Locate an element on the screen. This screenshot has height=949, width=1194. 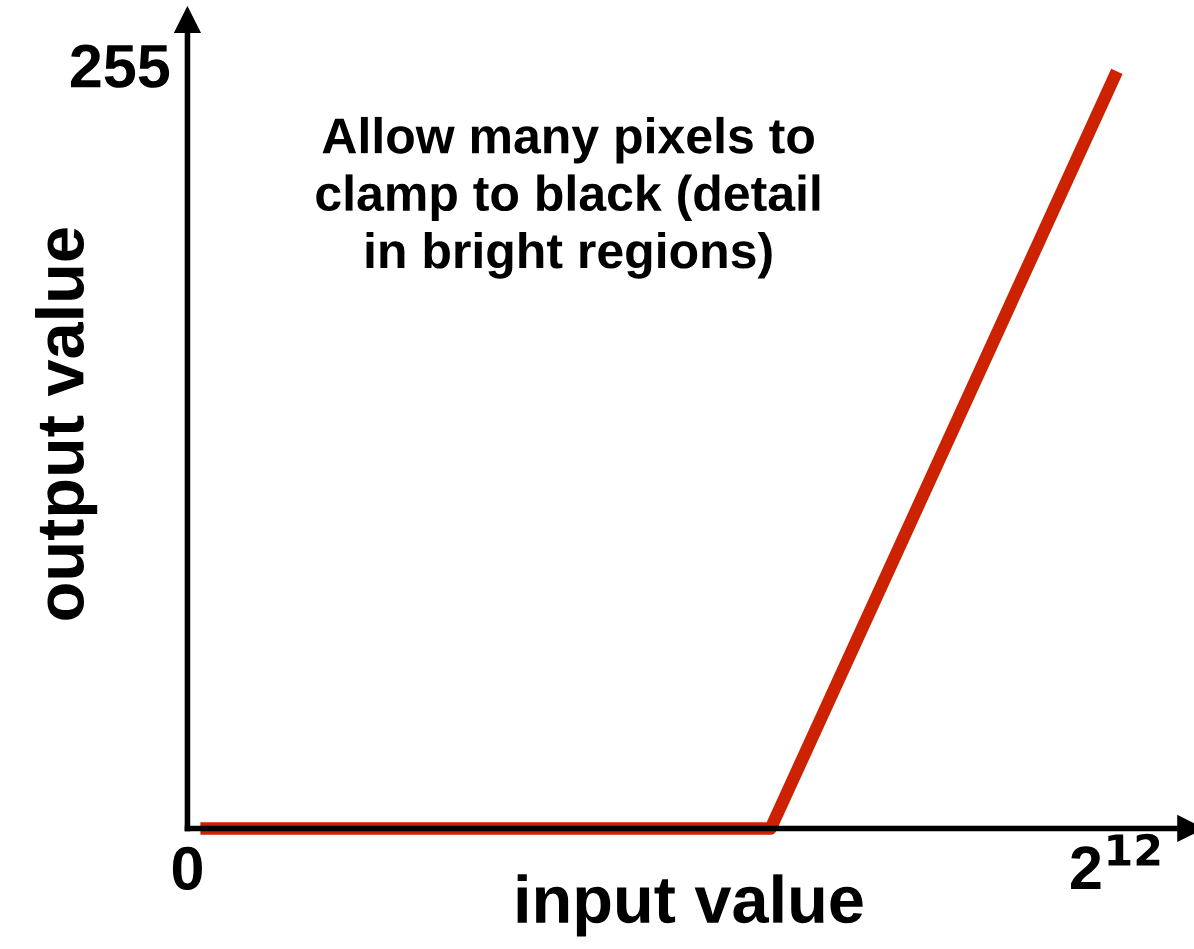
annotation: Allow many pixels to clamp to black (detail in bright regions) is located at coordinates (568, 197).